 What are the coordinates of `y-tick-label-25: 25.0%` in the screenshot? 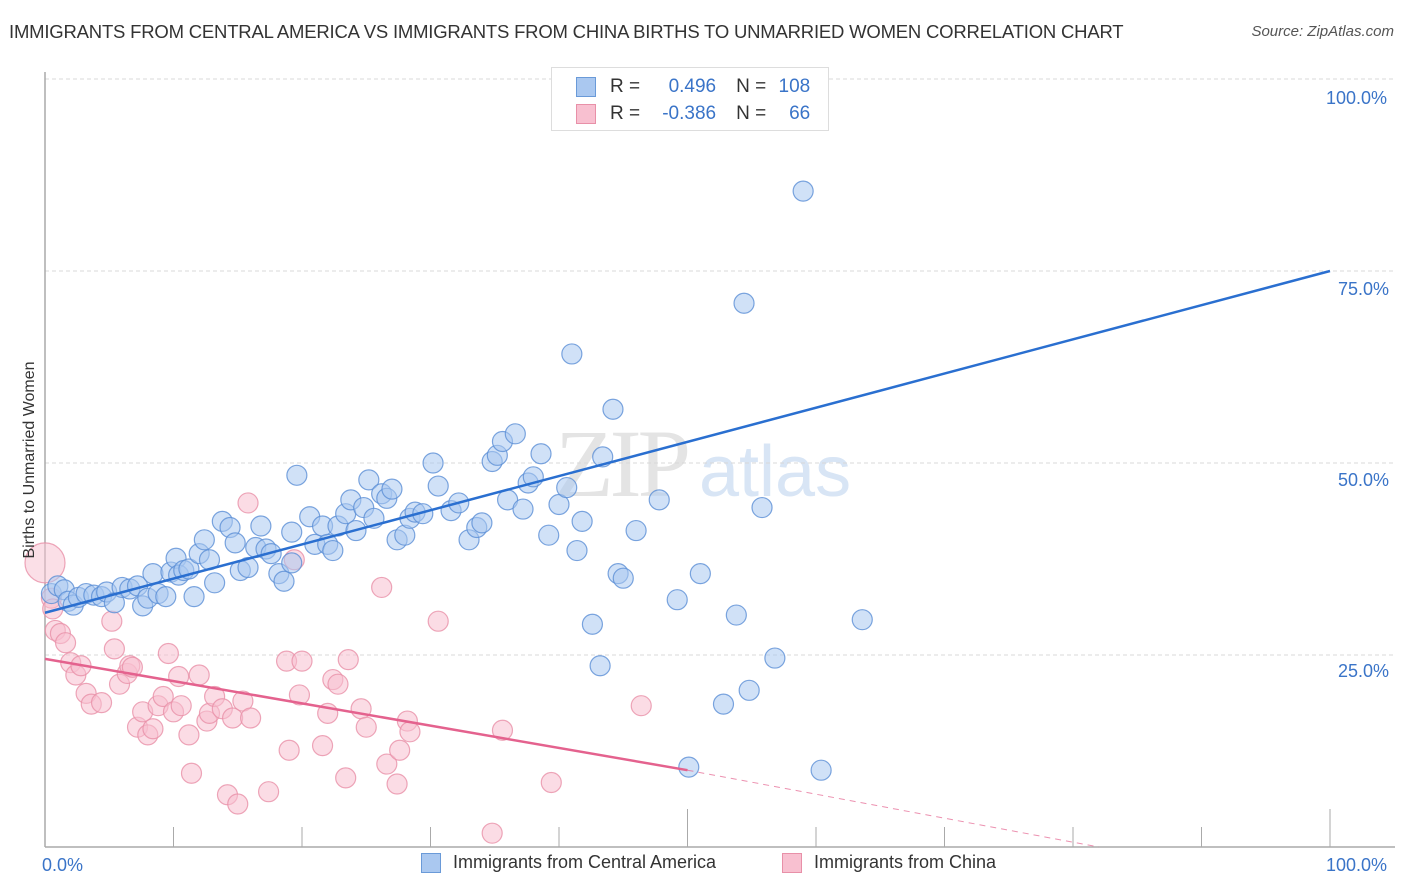 It's located at (1364, 671).